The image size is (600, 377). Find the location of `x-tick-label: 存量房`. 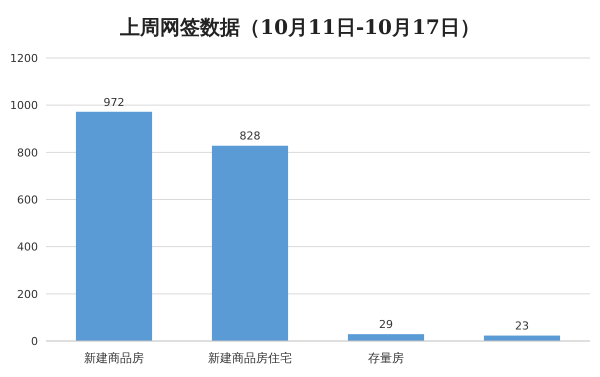

x-tick-label: 存量房 is located at coordinates (386, 358).